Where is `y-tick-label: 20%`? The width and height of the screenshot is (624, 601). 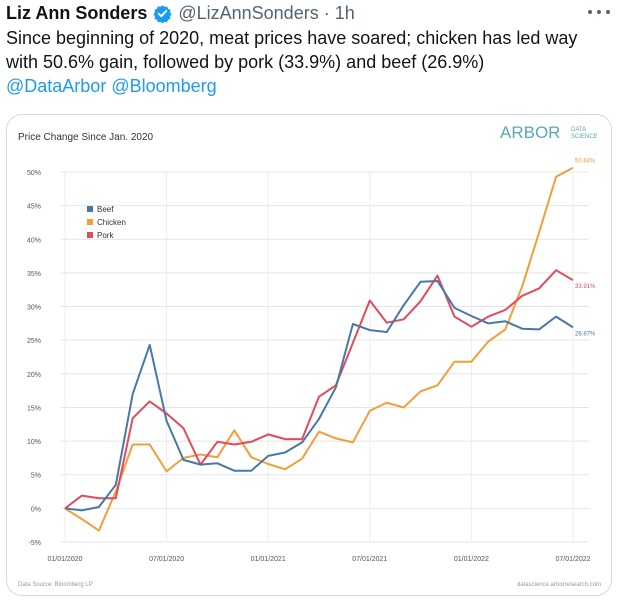
y-tick-label: 20% is located at coordinates (34, 375).